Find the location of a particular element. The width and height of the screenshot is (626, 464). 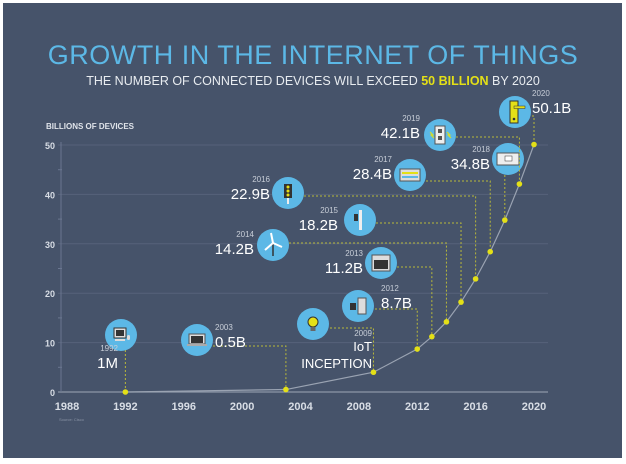

traffic-light-icon is located at coordinates (288, 194).